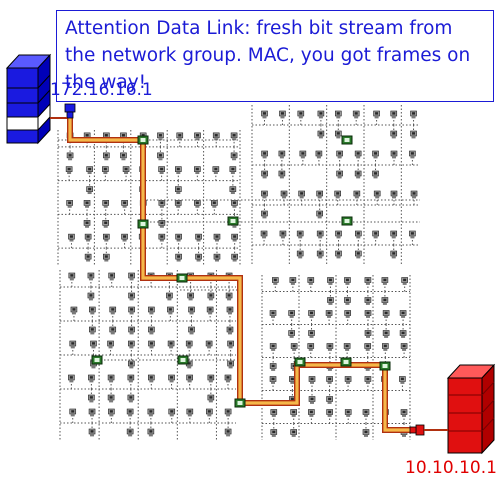 This screenshot has width=500, height=500. I want to click on switch-node-icon, so click(183, 360).